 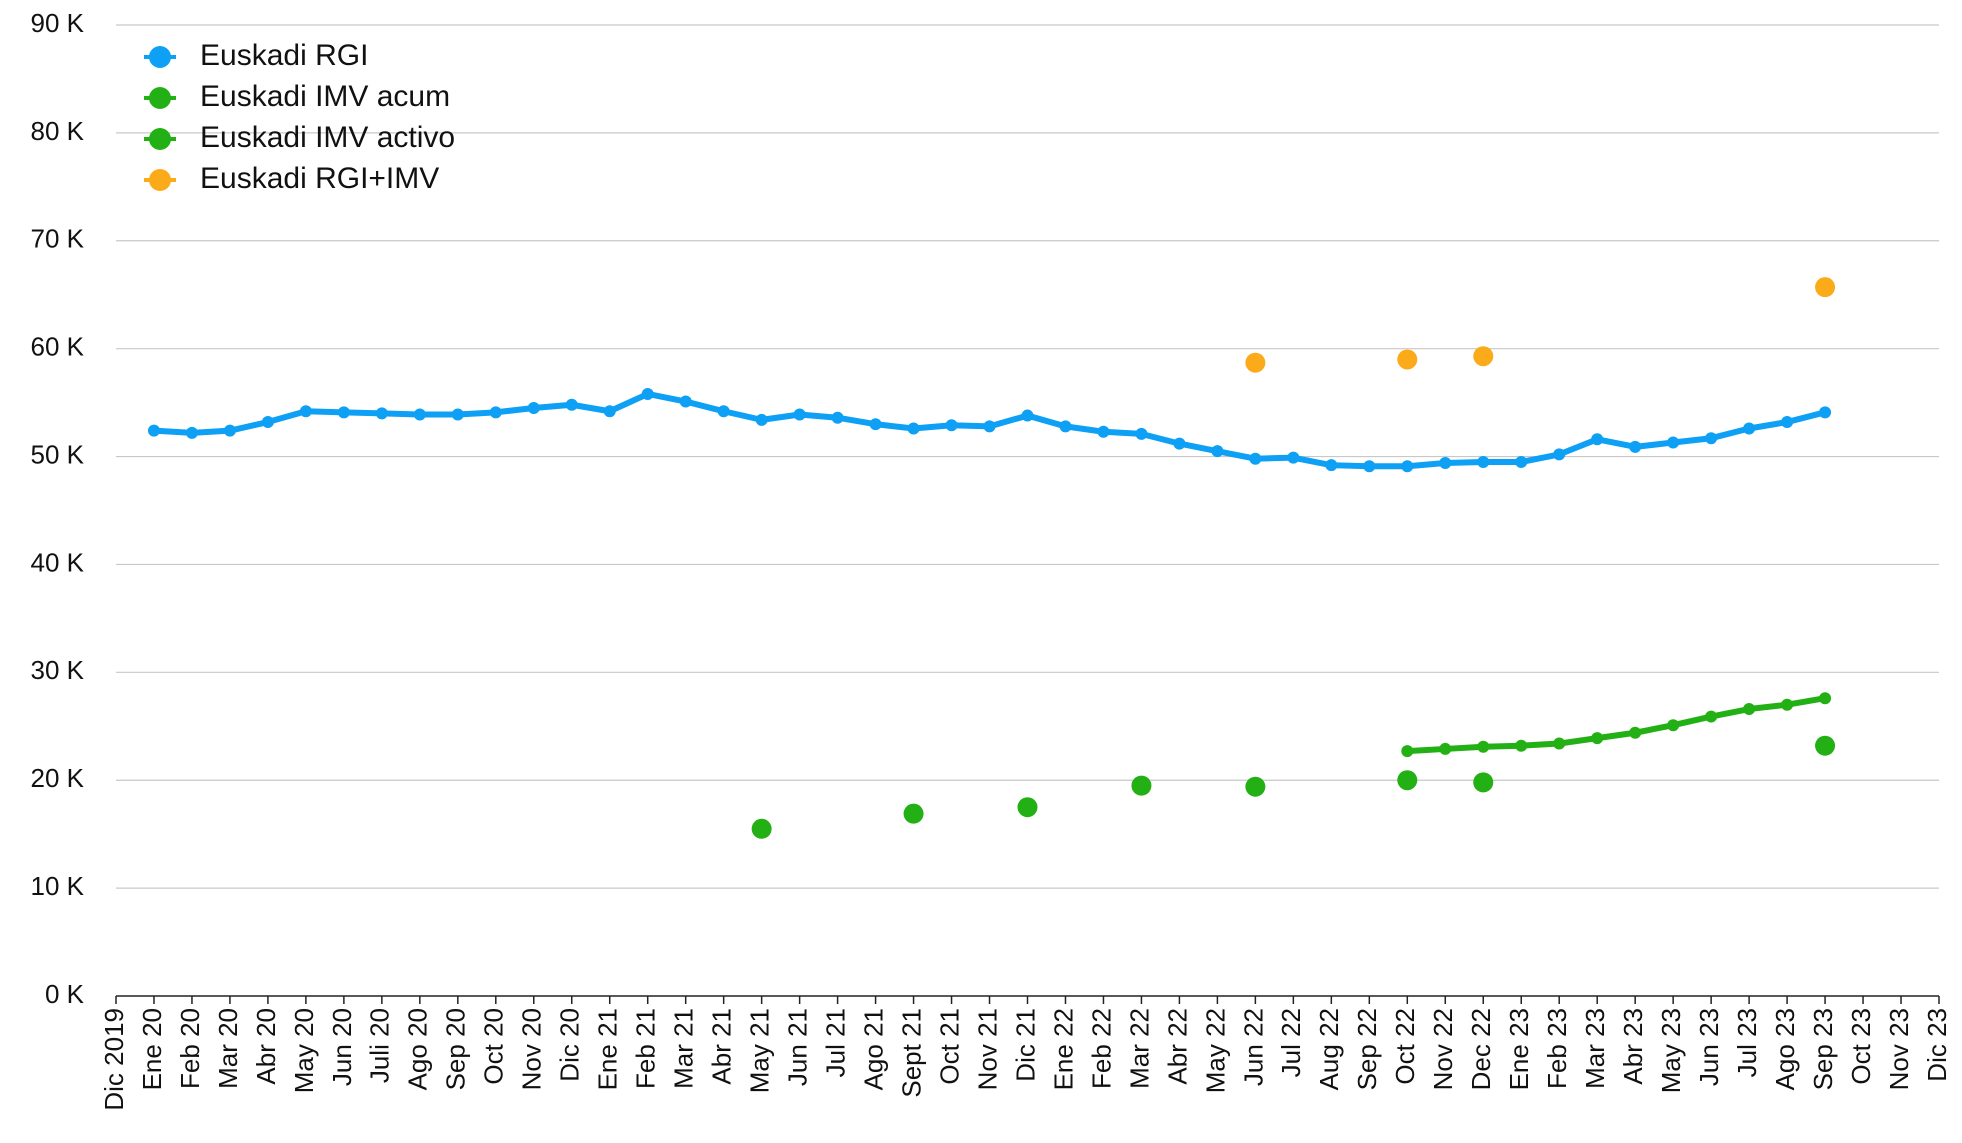 What do you see at coordinates (58, 886) in the screenshot?
I see `y-tick-label: 10 K` at bounding box center [58, 886].